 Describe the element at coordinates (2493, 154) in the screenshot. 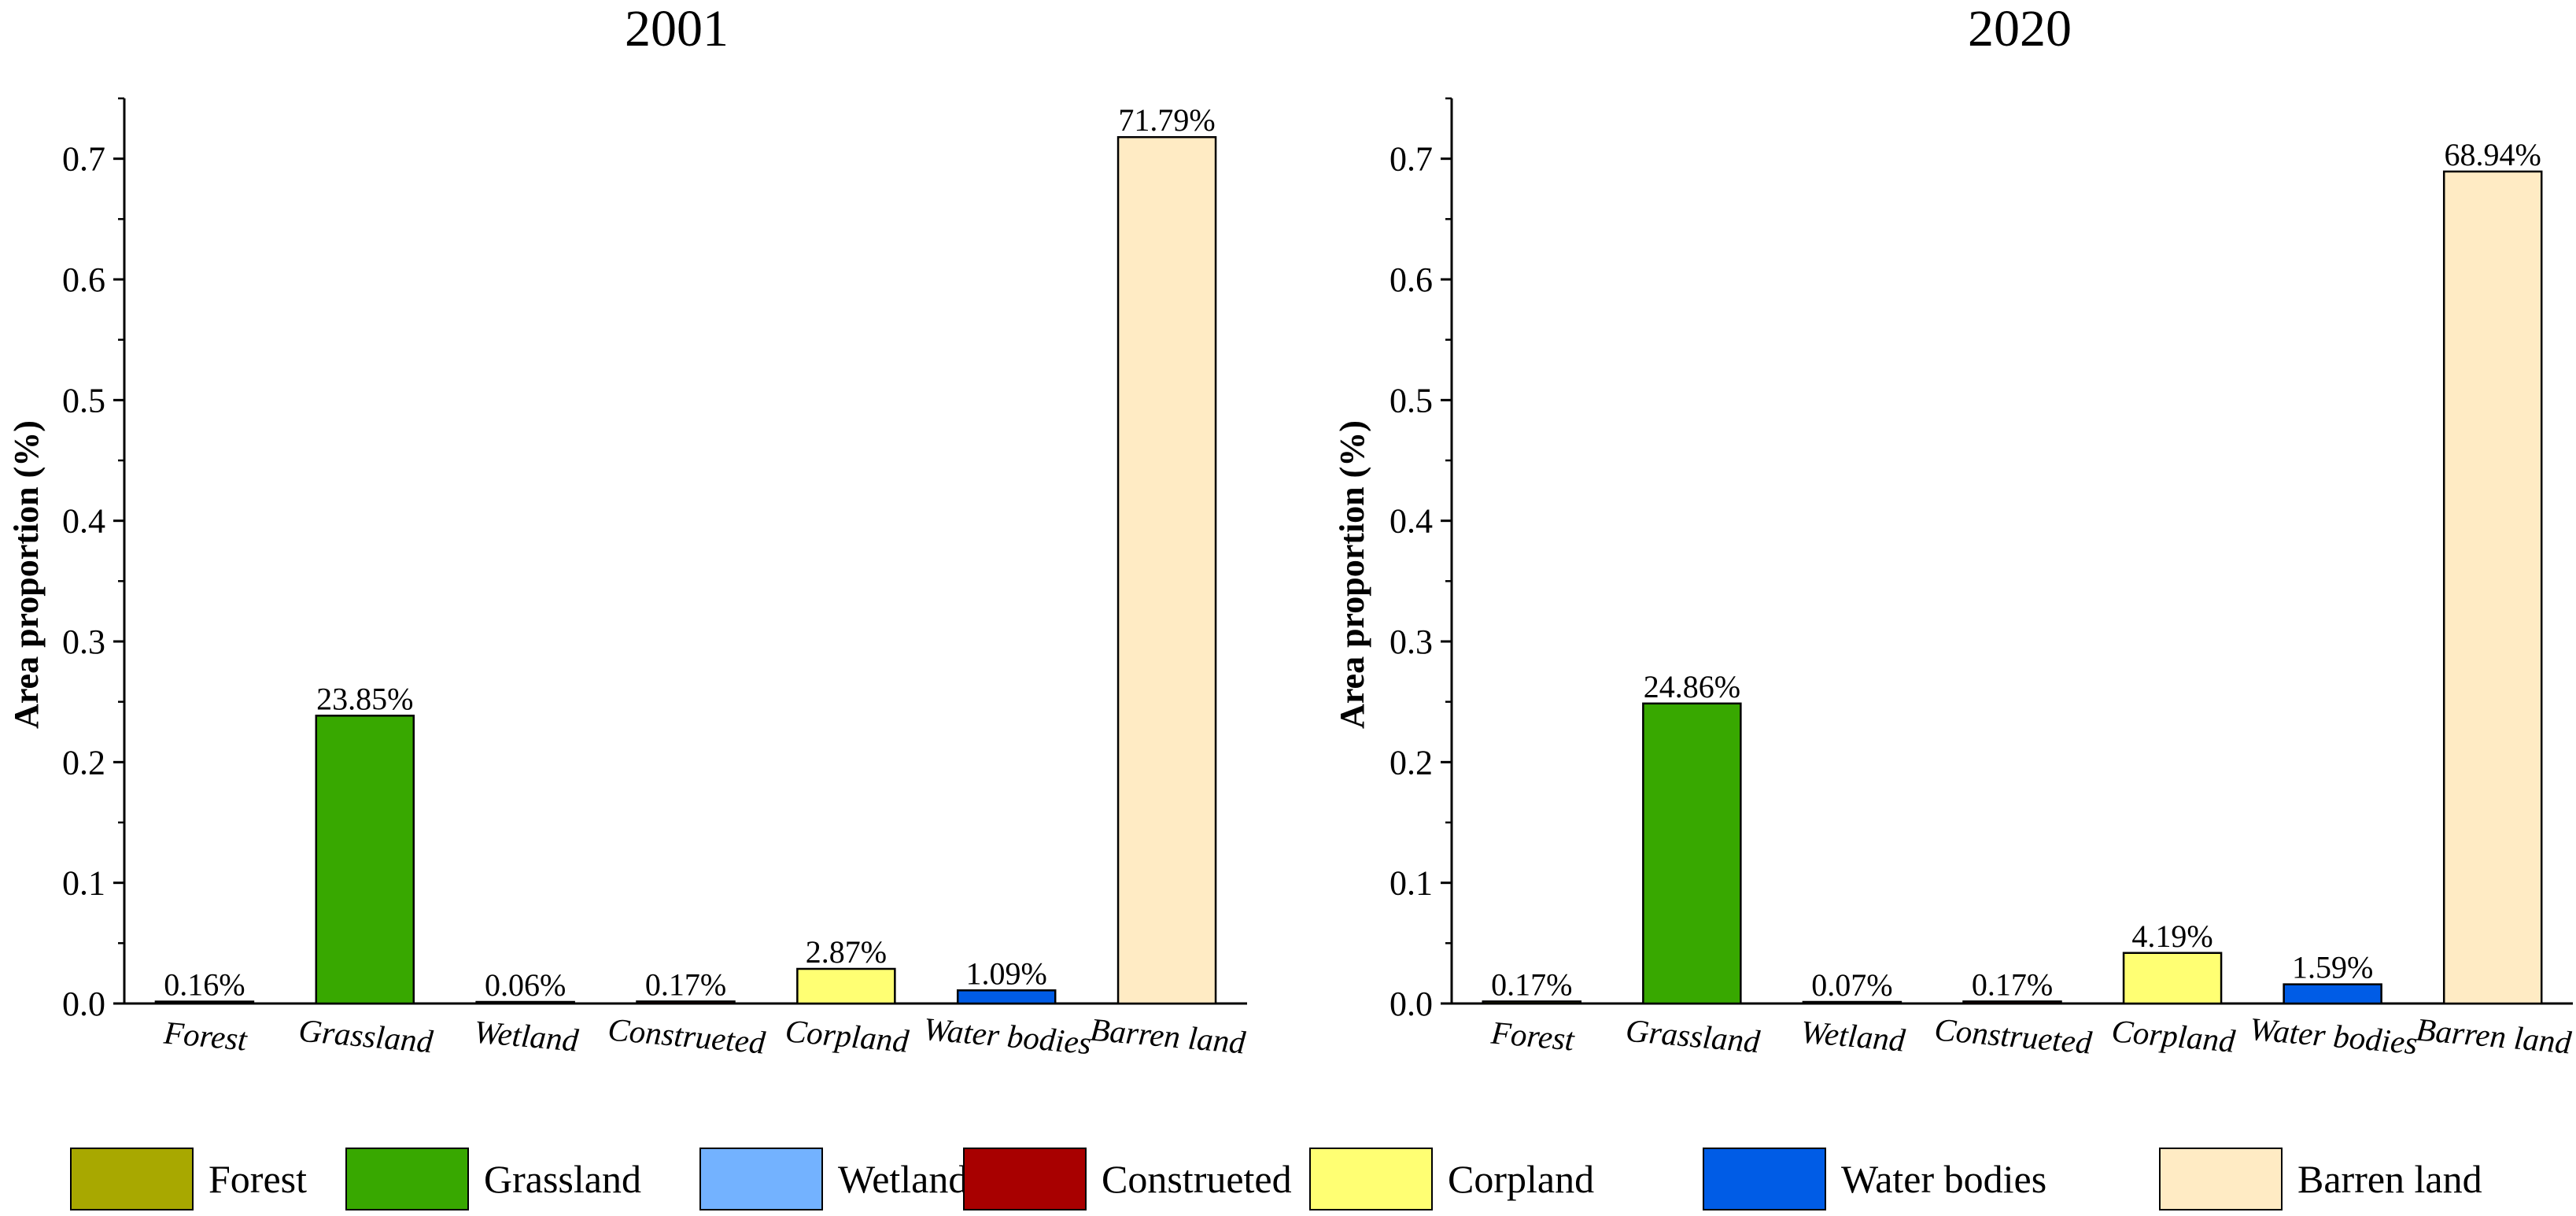

I see `data-label: 68.94%` at that location.